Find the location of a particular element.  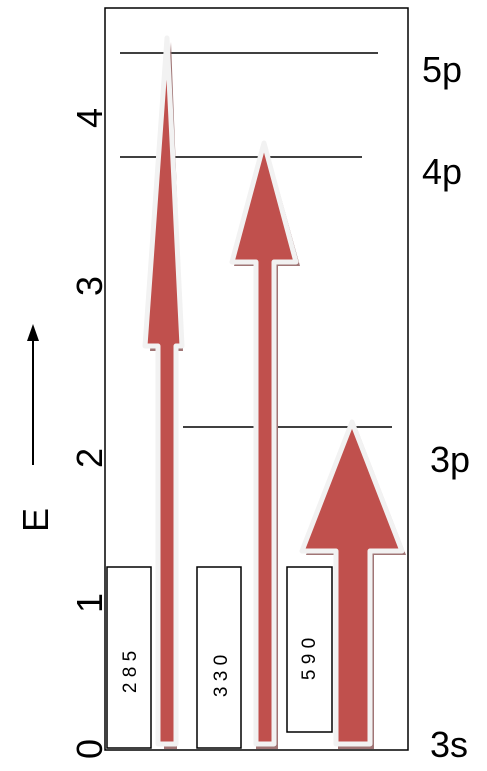

energy-direction-arrow-head is located at coordinates (33, 332).